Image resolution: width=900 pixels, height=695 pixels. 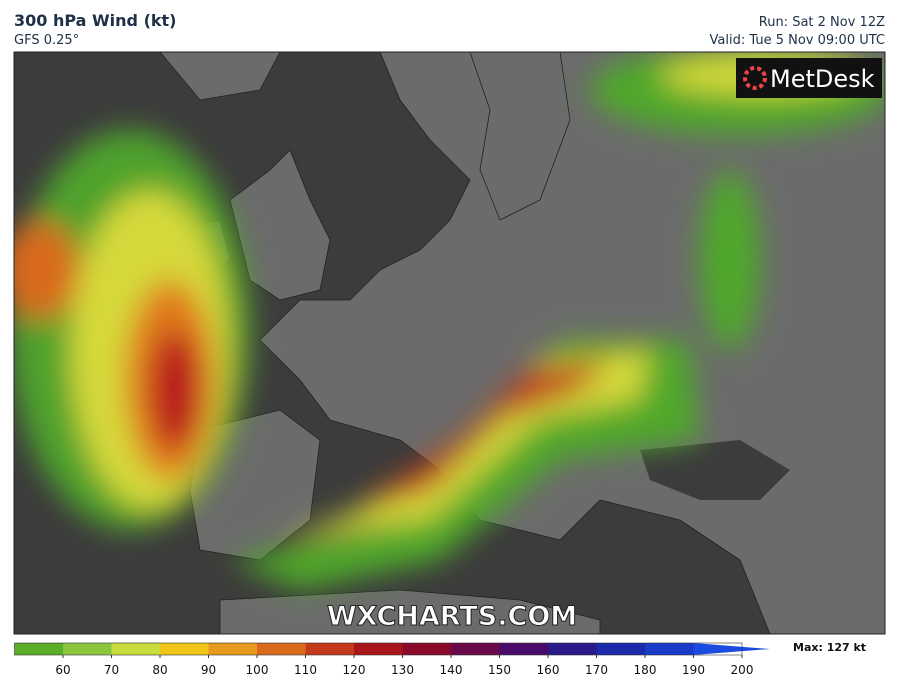 I want to click on run-time: Run: Sat 2 Nov 12Z, so click(x=822, y=22).